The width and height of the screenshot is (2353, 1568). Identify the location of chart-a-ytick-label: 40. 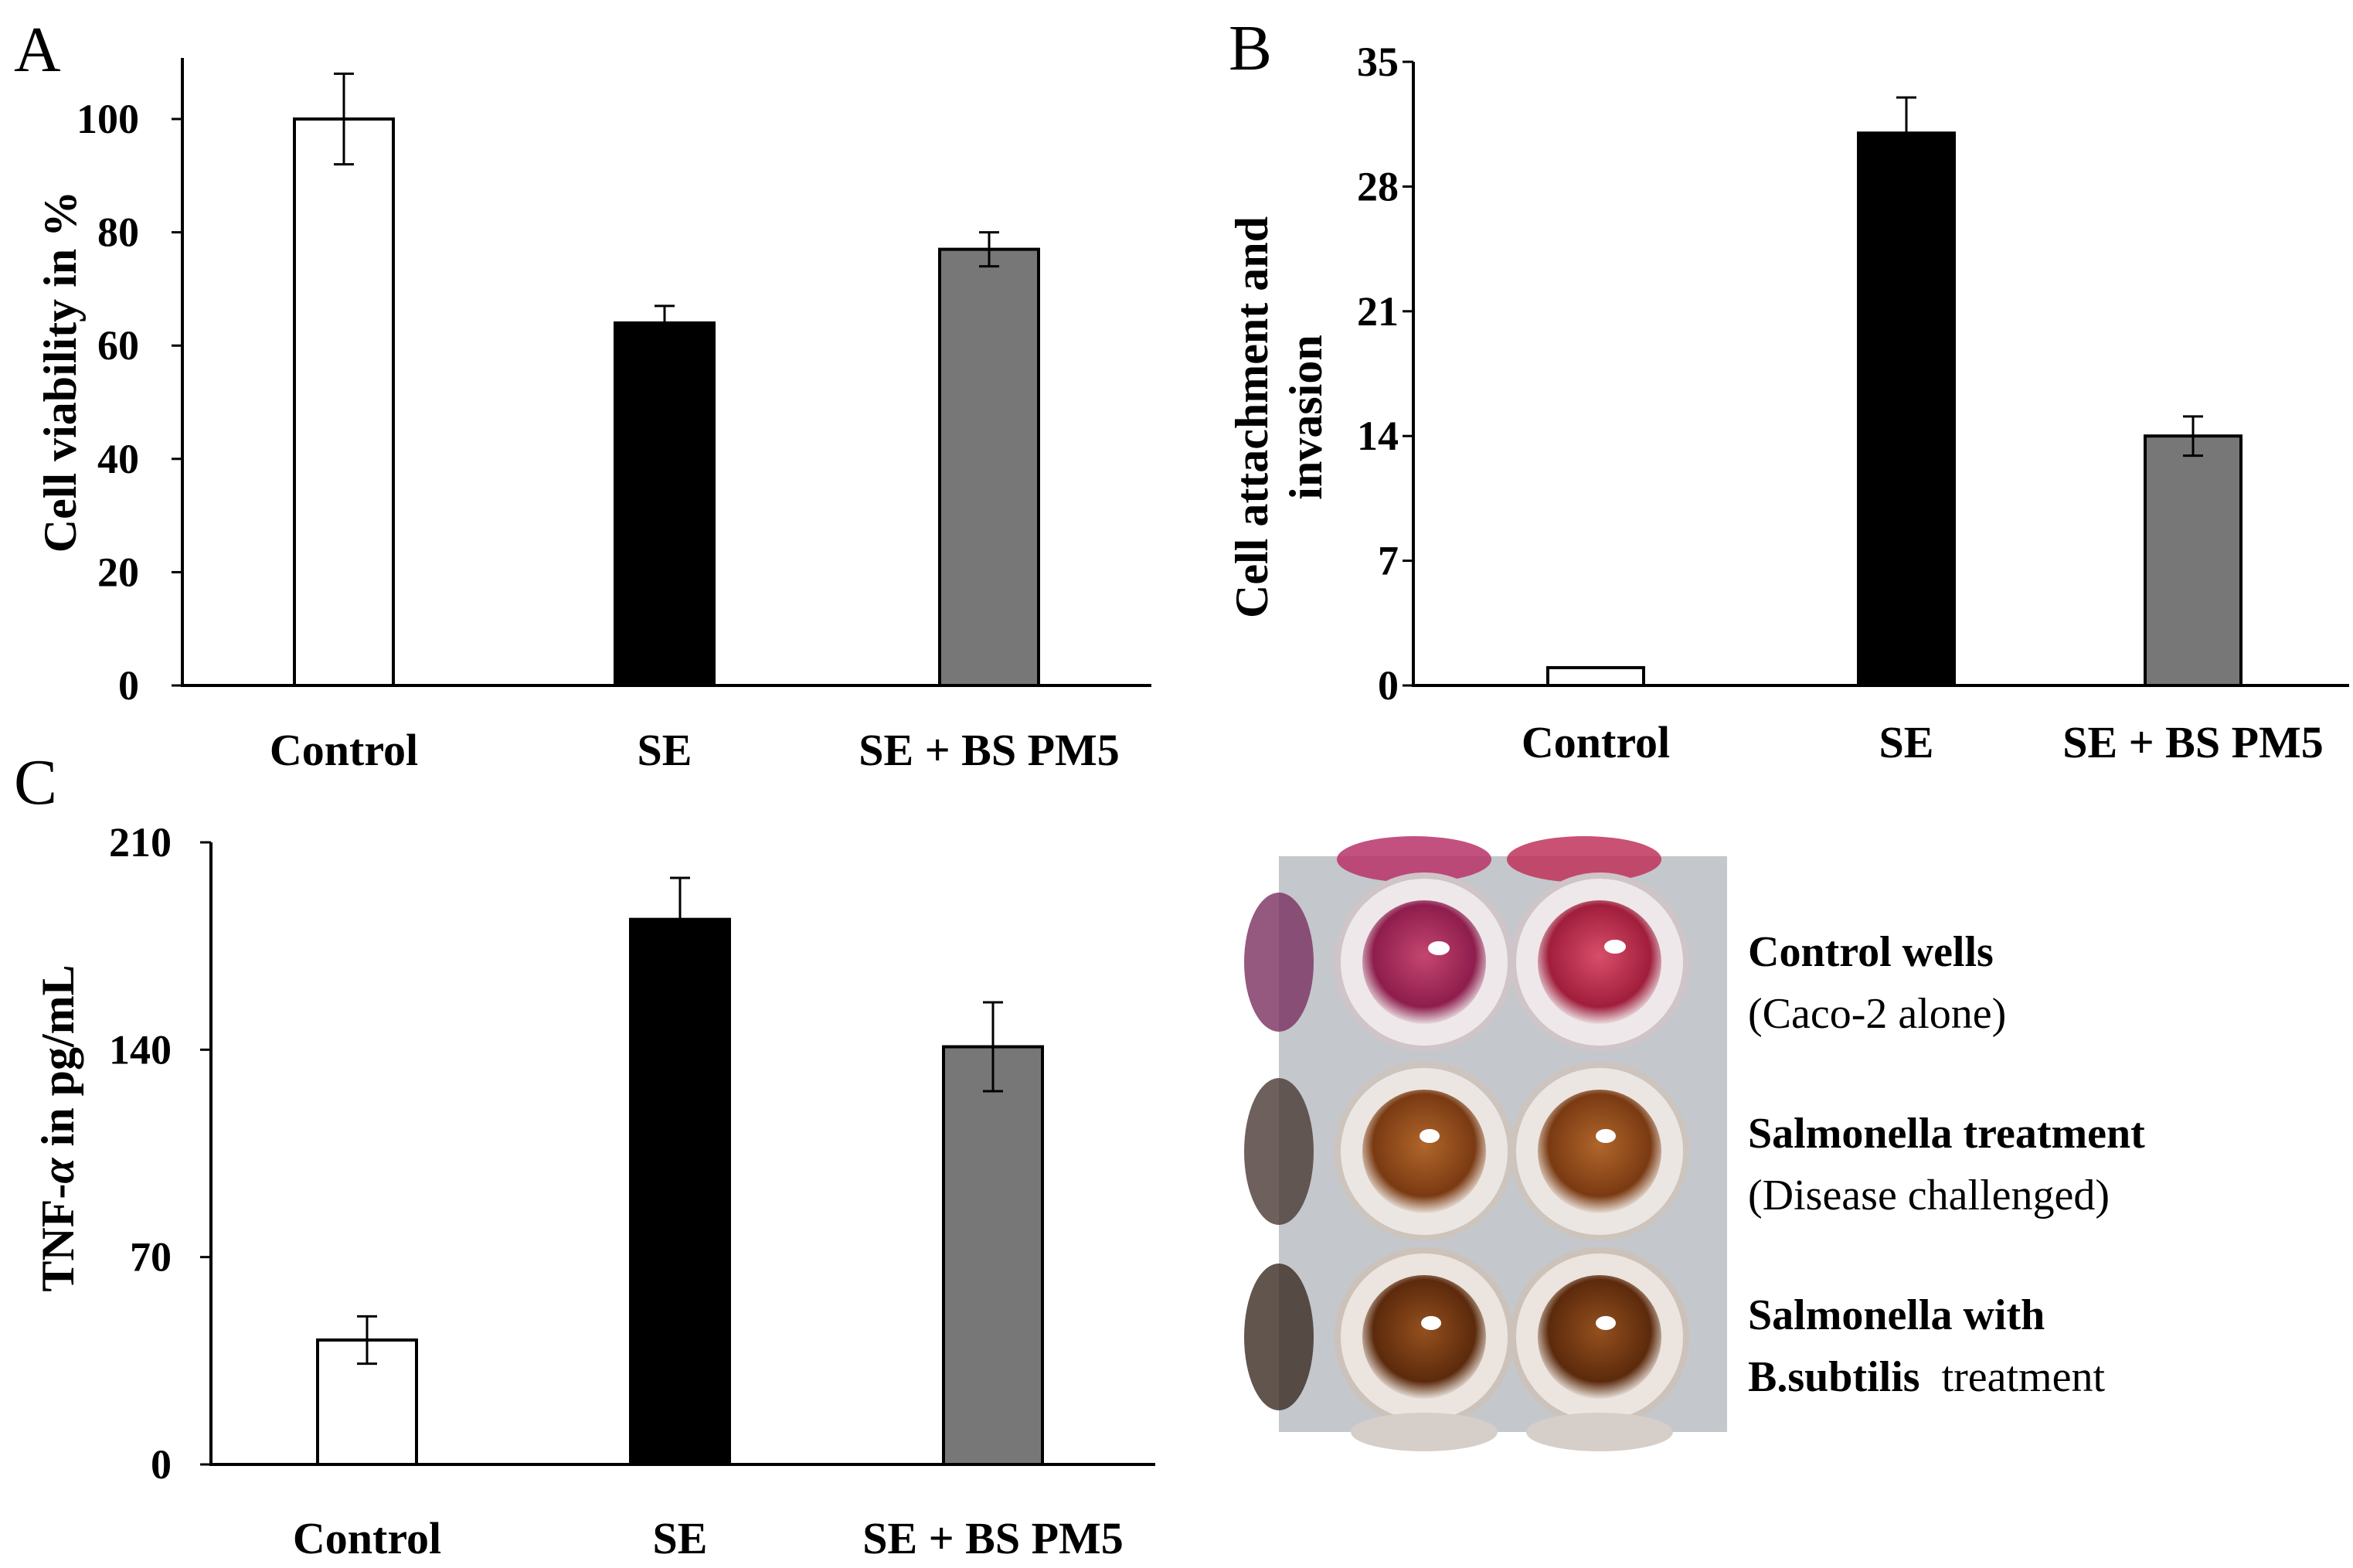
(118, 459).